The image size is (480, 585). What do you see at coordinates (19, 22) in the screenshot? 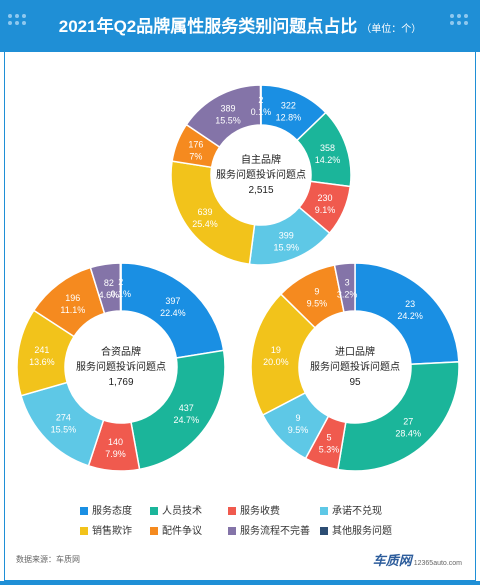
I see `decorative-dots-left` at bounding box center [19, 22].